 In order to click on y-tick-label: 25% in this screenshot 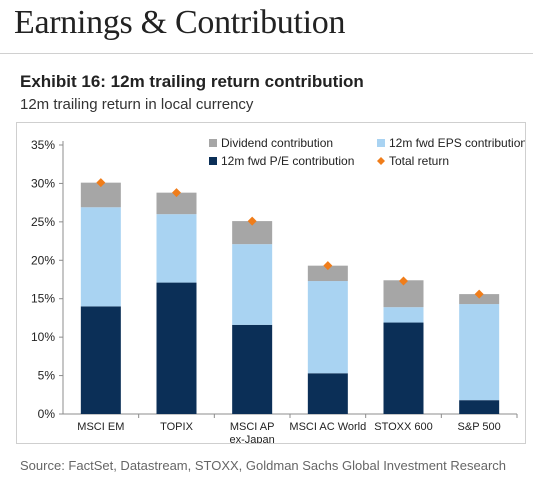, I will do `click(43, 222)`.